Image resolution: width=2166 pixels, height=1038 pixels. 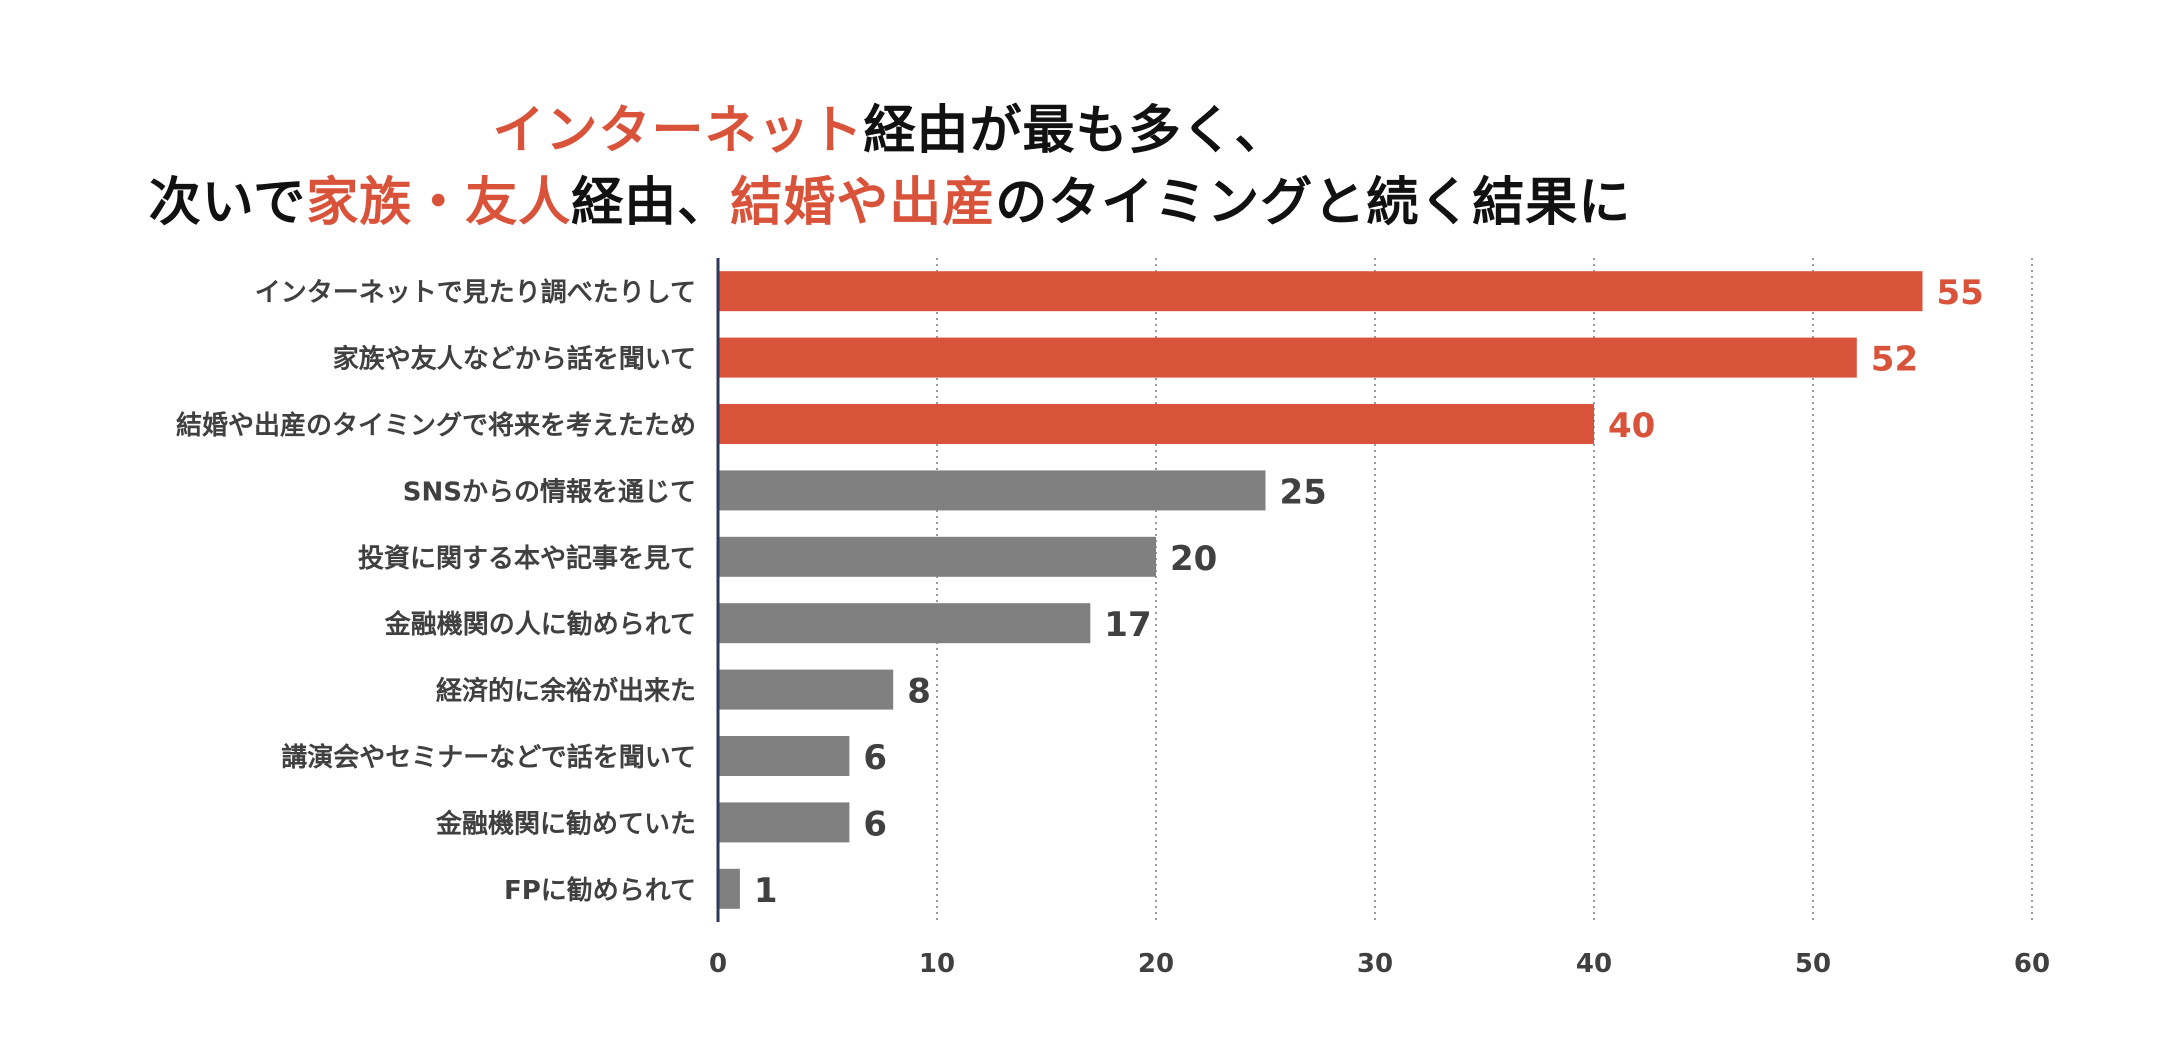 I want to click on category-label: SNSからの情報を通じて, so click(x=549, y=492).